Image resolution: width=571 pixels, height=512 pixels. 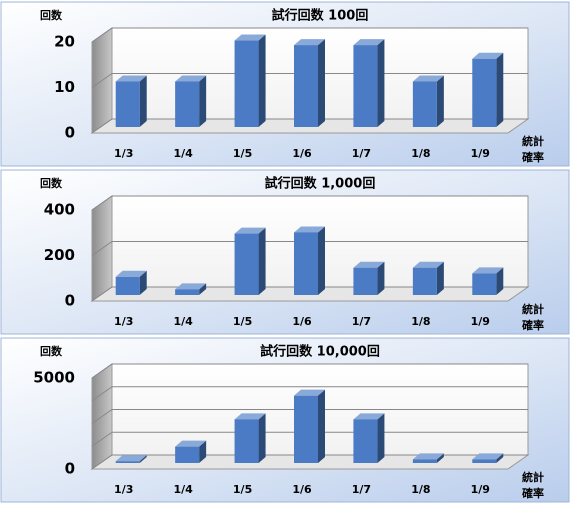 What do you see at coordinates (64, 87) in the screenshot?
I see `y-tick-label: 10` at bounding box center [64, 87].